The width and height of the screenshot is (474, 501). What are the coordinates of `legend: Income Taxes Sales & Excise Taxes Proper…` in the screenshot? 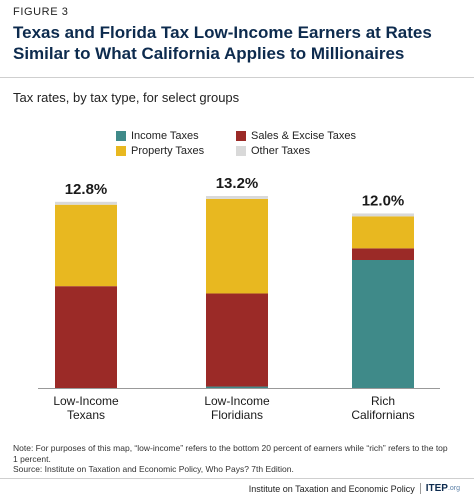 It's located at (251, 143).